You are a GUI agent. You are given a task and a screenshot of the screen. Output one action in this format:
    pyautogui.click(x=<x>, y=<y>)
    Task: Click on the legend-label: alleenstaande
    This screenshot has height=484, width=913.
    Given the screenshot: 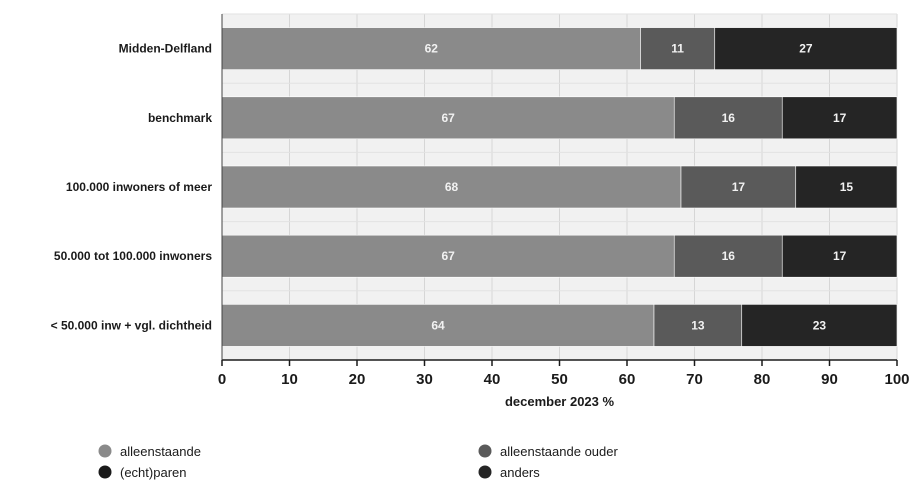 What is the action you would take?
    pyautogui.click(x=160, y=451)
    